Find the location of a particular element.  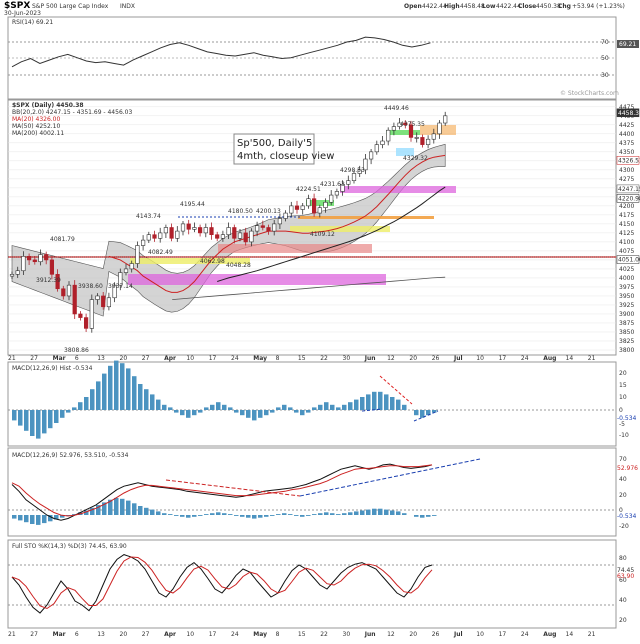

price-label: 4109.12 is located at coordinates (322, 234).